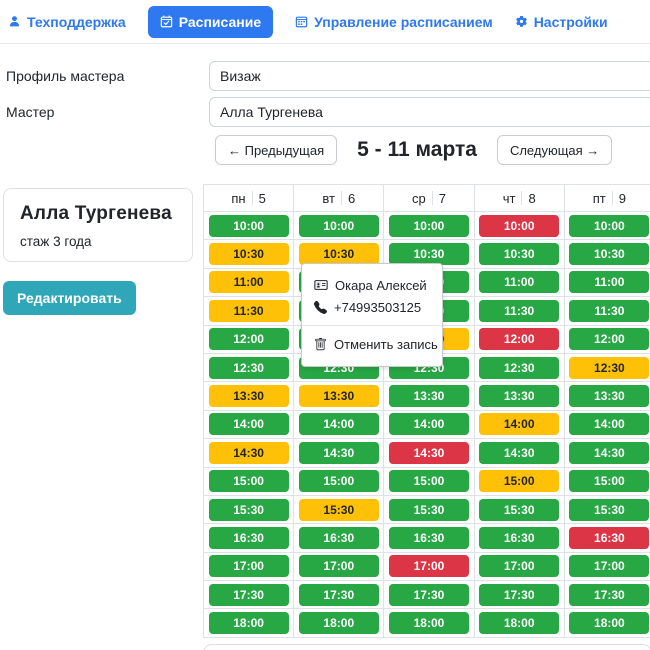 The image size is (650, 650). What do you see at coordinates (519, 339) in the screenshot?
I see `slot-button-чт-12:00: 12:00` at bounding box center [519, 339].